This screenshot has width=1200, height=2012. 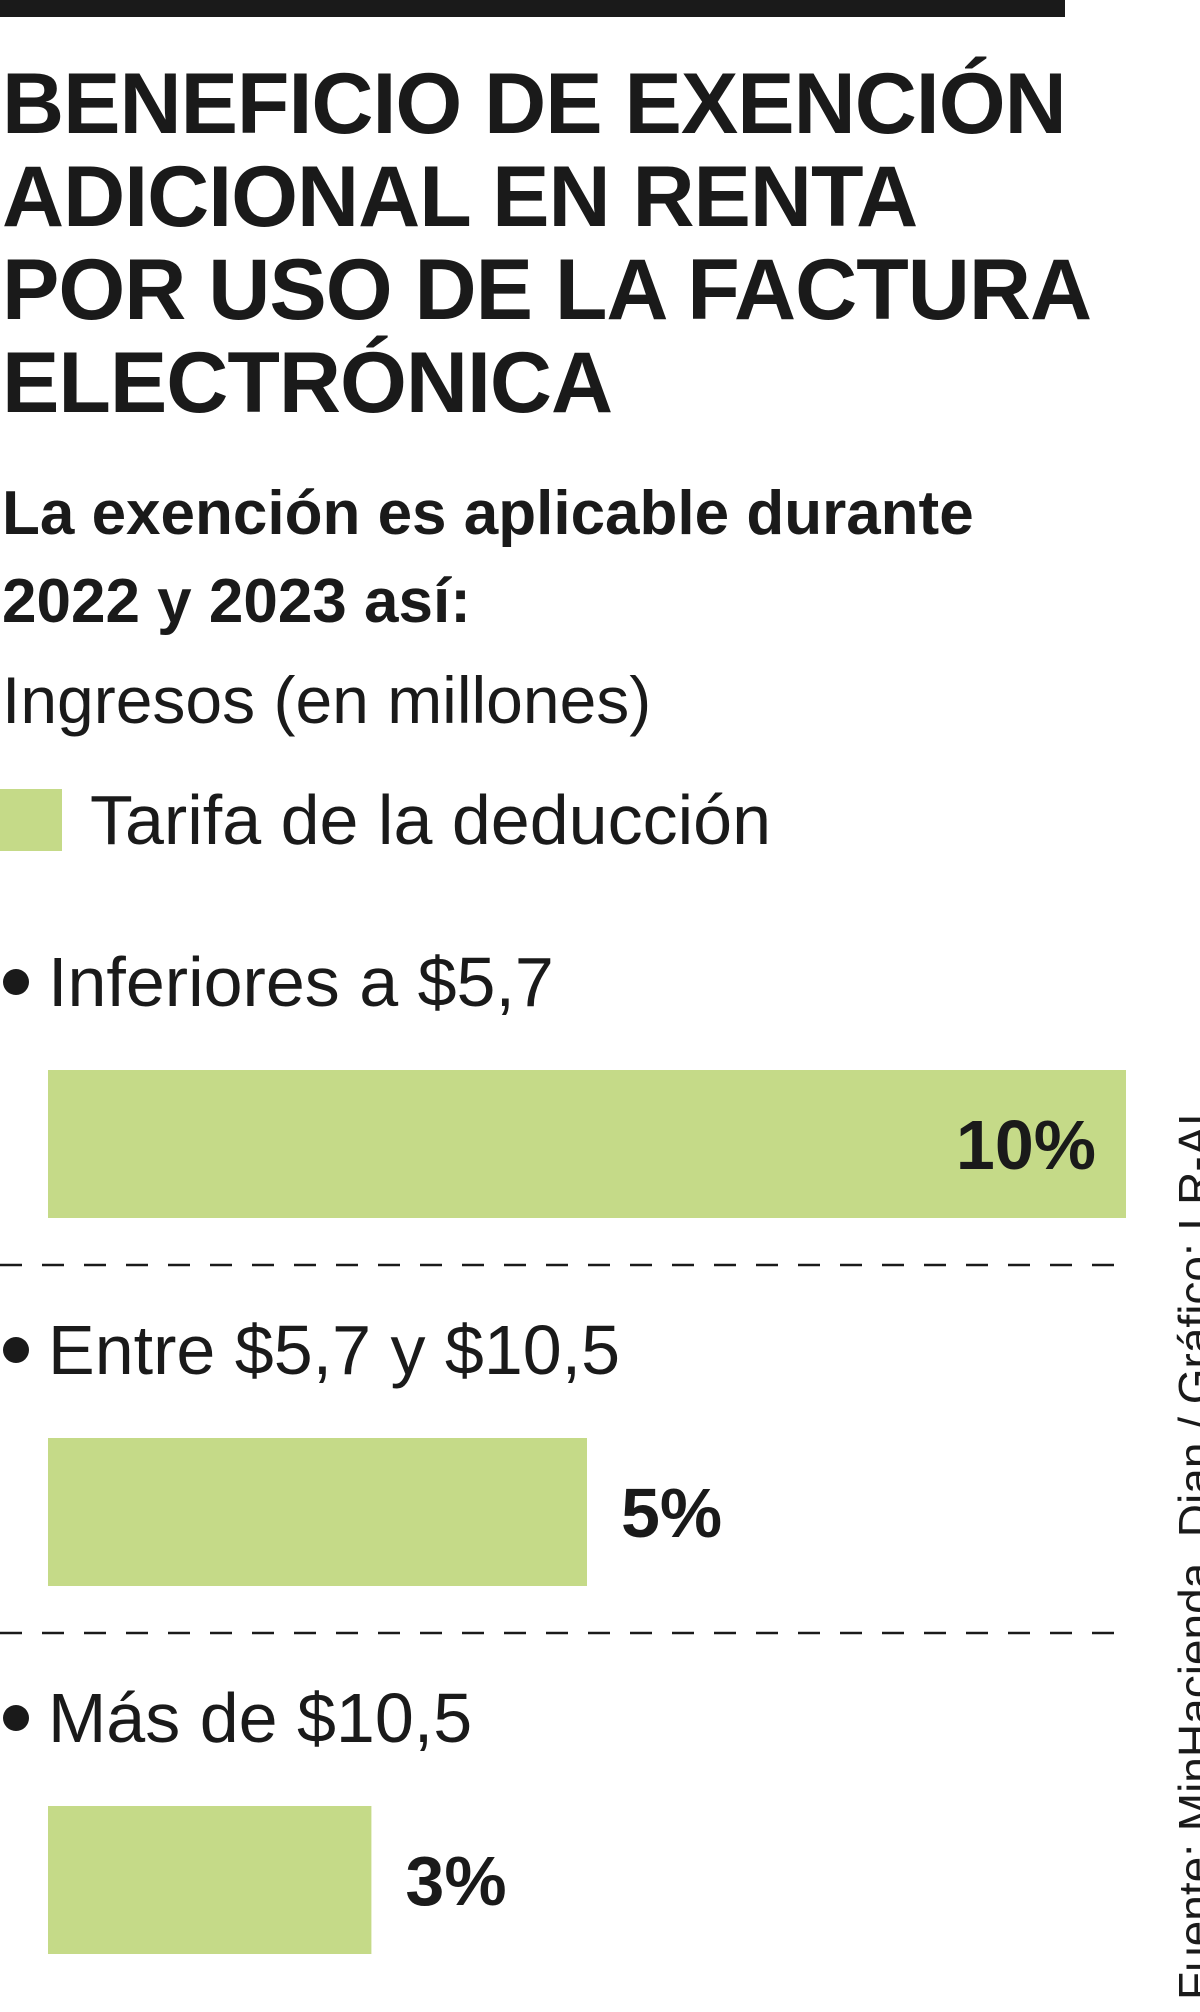 I want to click on value-label: 3%, so click(x=455, y=1881).